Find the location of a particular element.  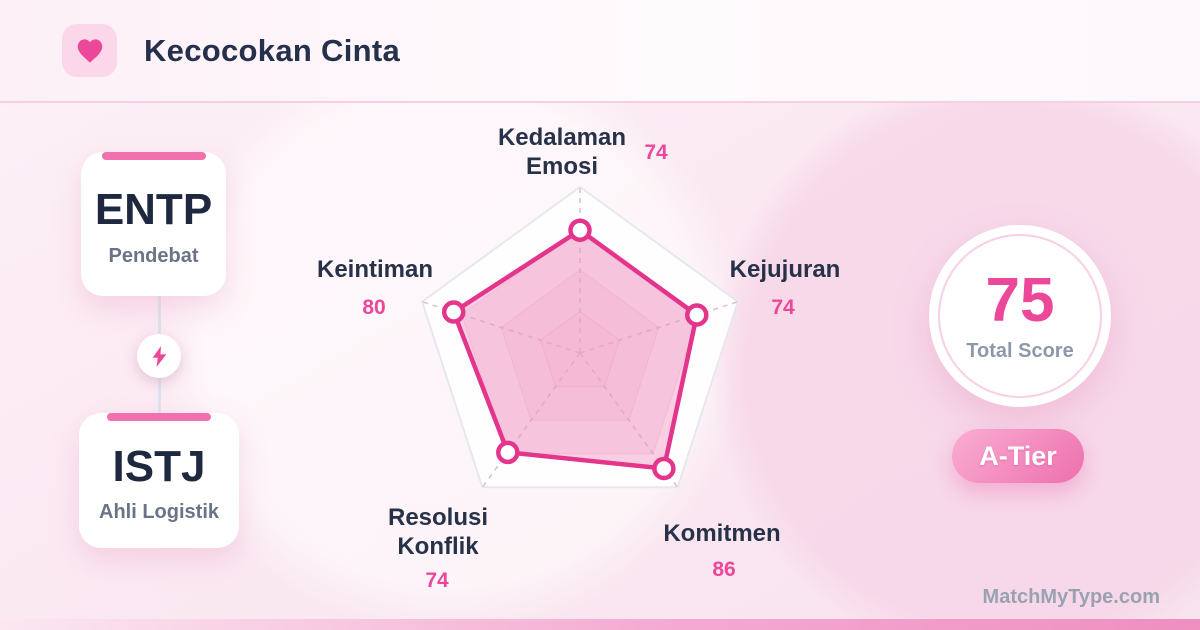

total-score-label: Total Score is located at coordinates (1020, 350).